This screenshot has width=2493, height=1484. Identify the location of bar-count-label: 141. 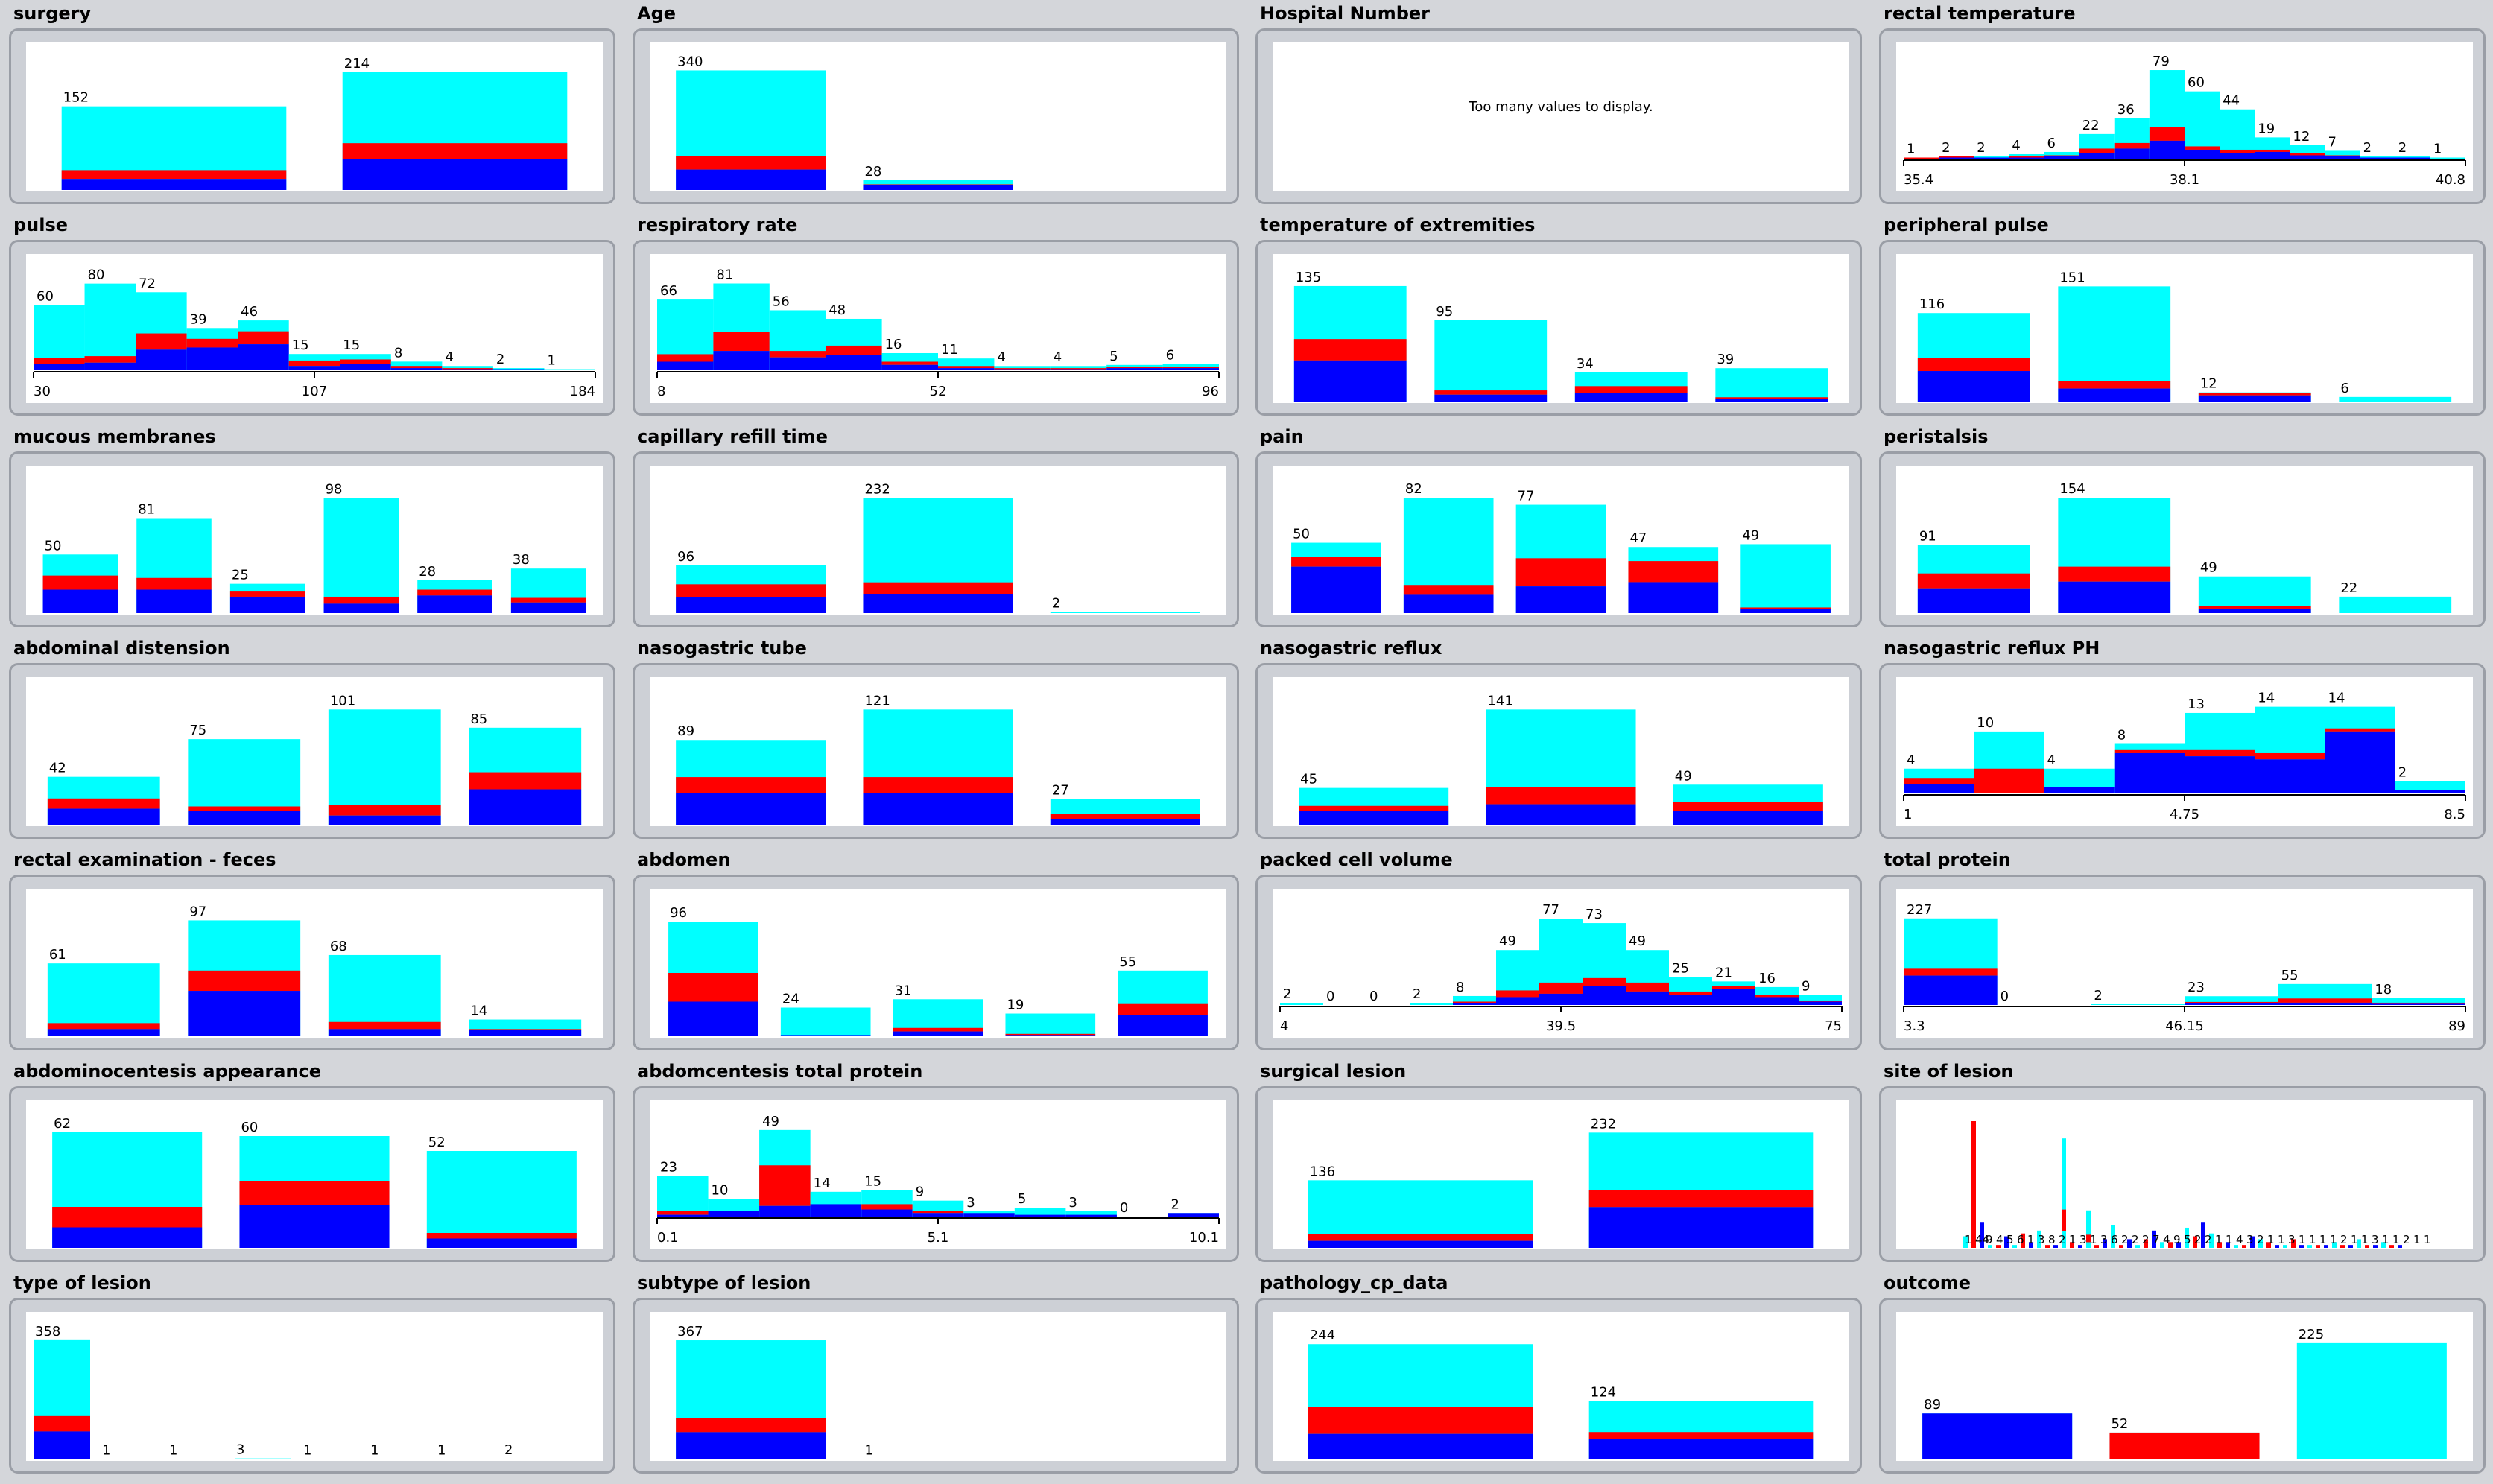
(1499, 701).